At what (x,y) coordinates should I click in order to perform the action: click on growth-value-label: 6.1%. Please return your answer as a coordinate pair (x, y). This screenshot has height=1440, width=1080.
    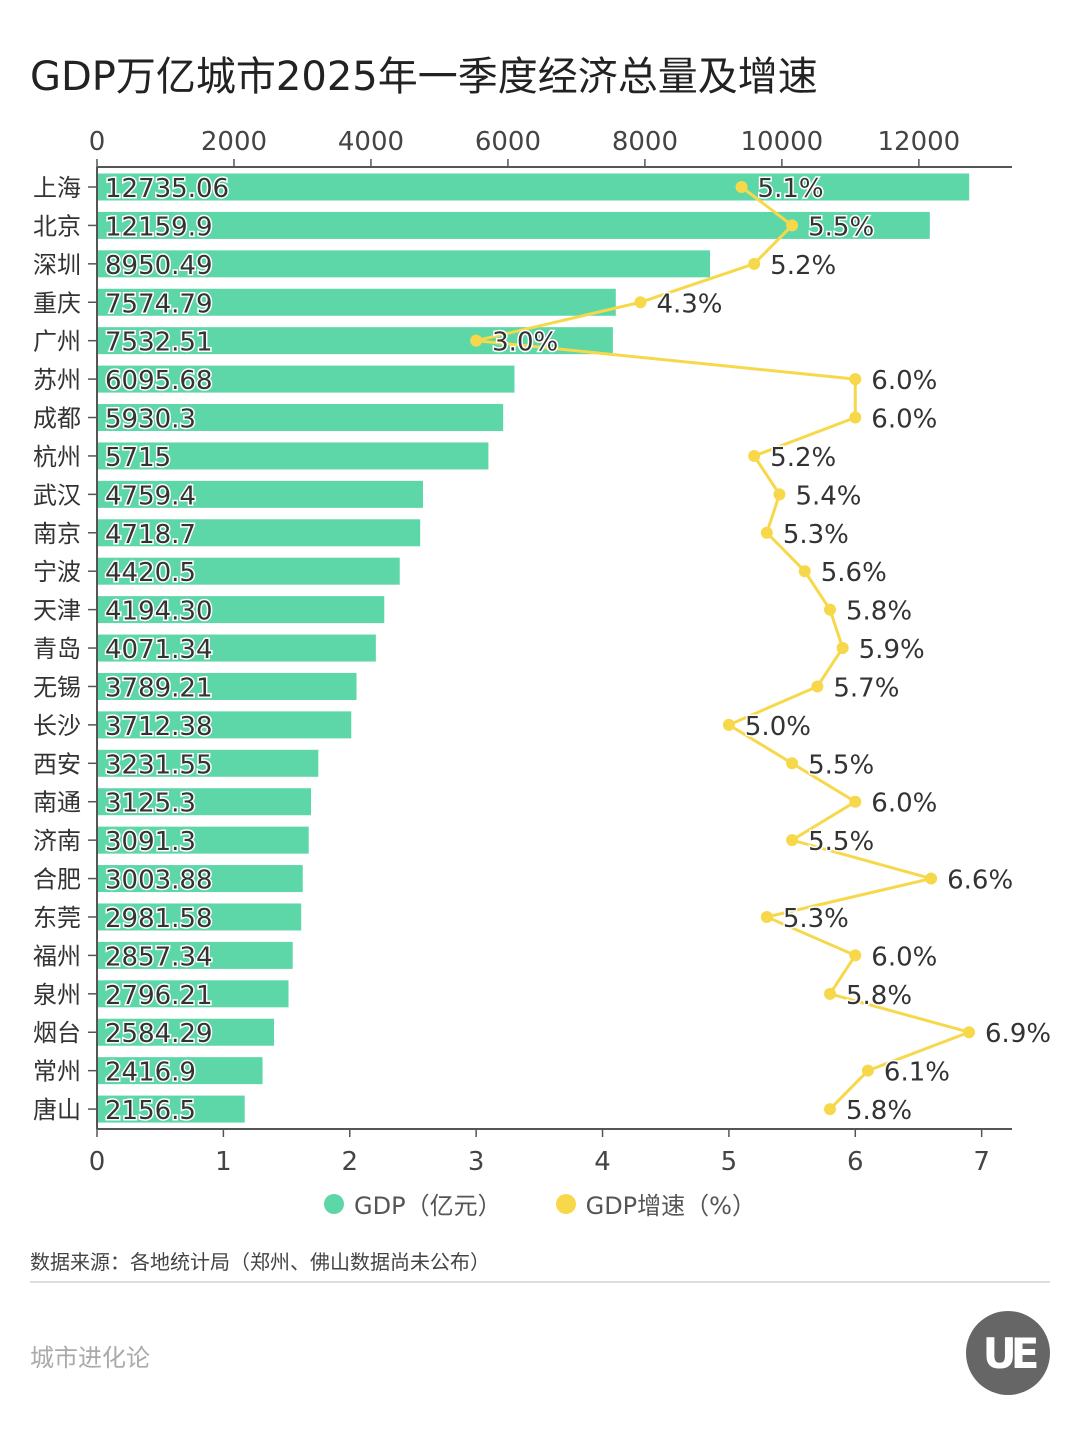
    Looking at the image, I should click on (917, 1073).